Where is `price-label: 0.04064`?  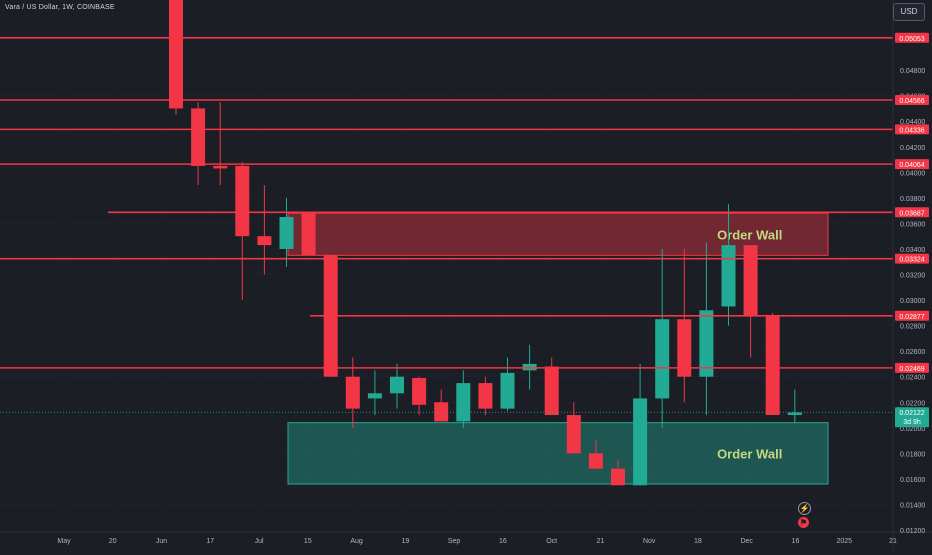 price-label: 0.04064 is located at coordinates (911, 165).